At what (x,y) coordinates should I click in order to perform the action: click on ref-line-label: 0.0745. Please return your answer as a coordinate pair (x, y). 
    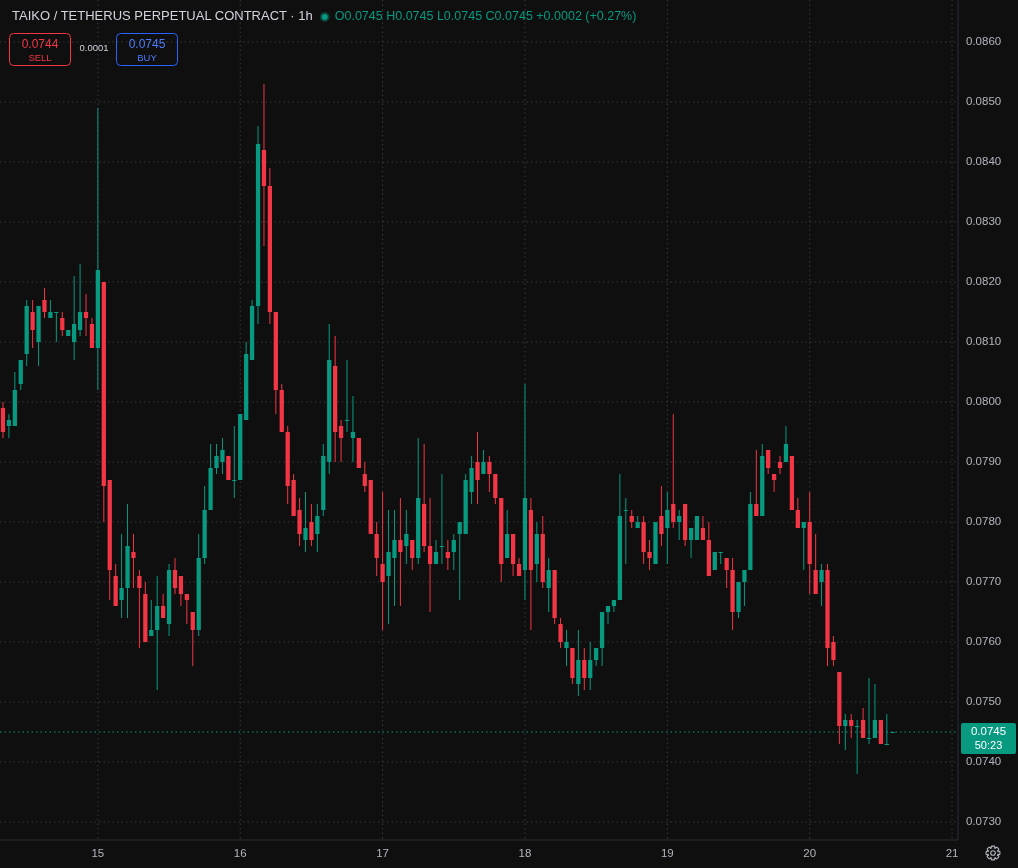
    Looking at the image, I should click on (988, 731).